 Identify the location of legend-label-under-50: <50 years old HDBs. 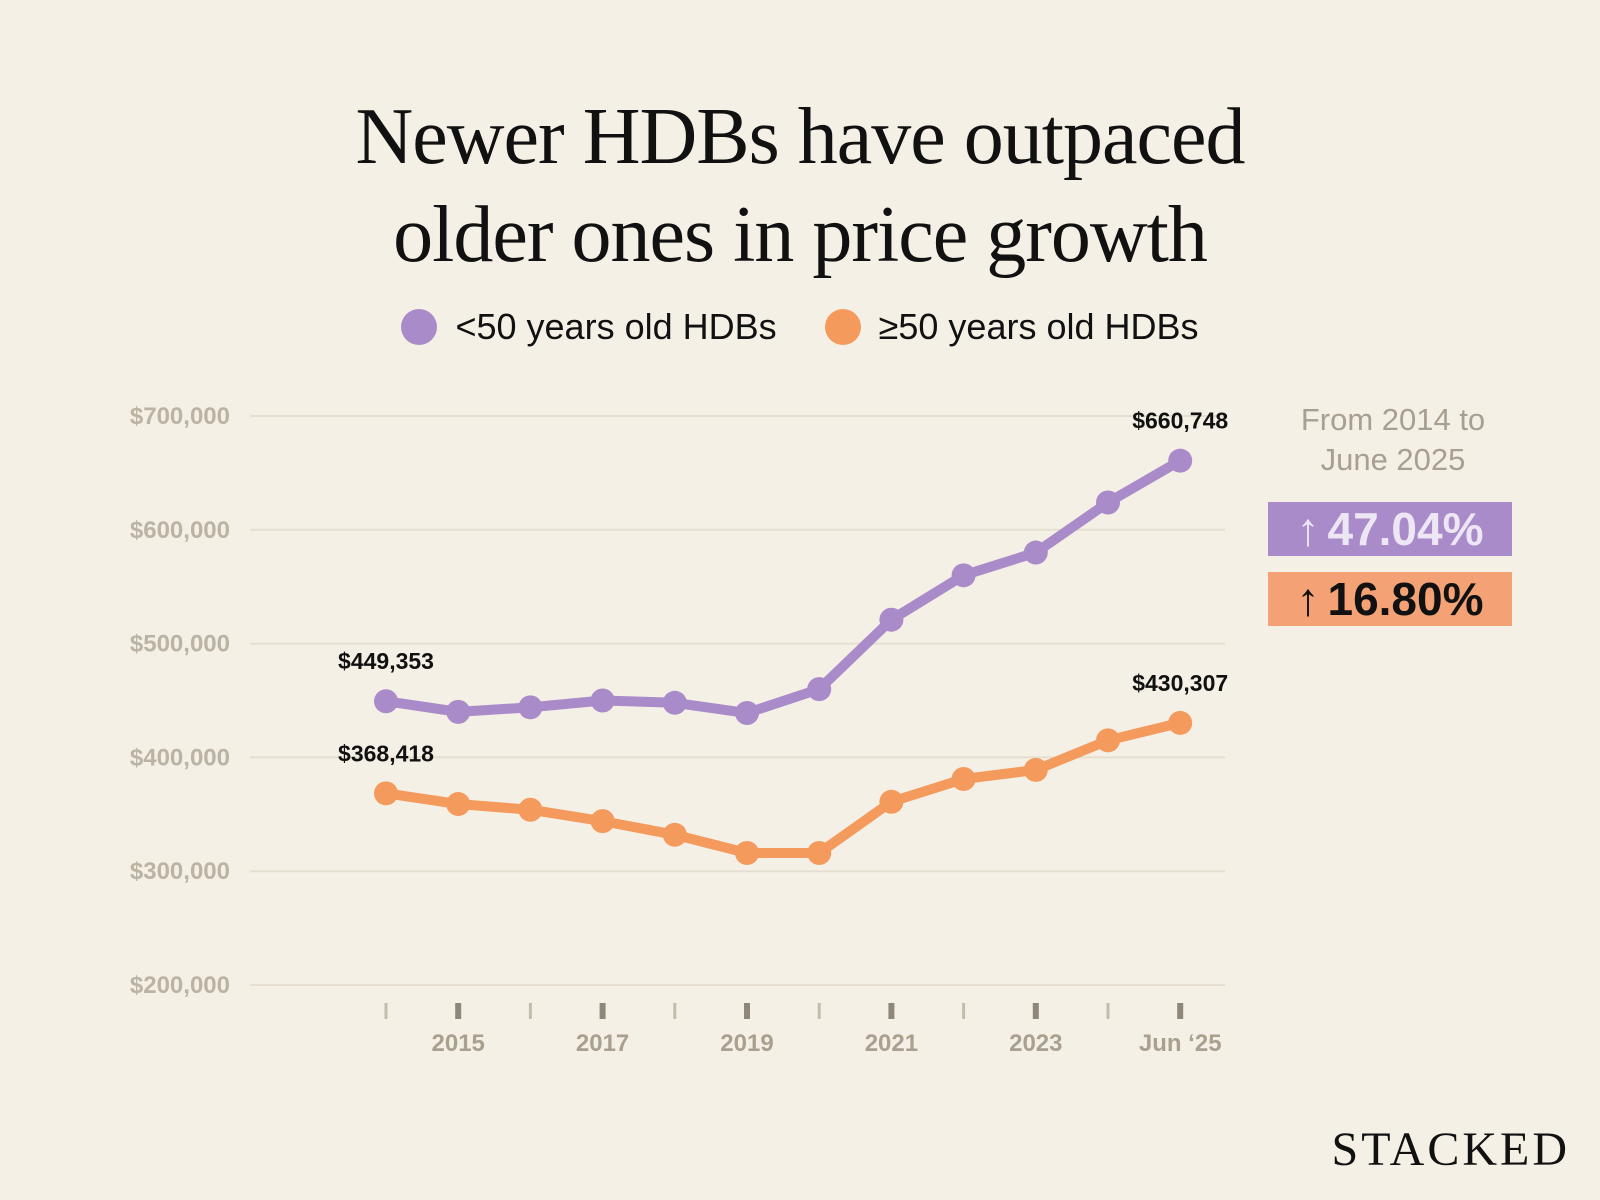
(616, 326).